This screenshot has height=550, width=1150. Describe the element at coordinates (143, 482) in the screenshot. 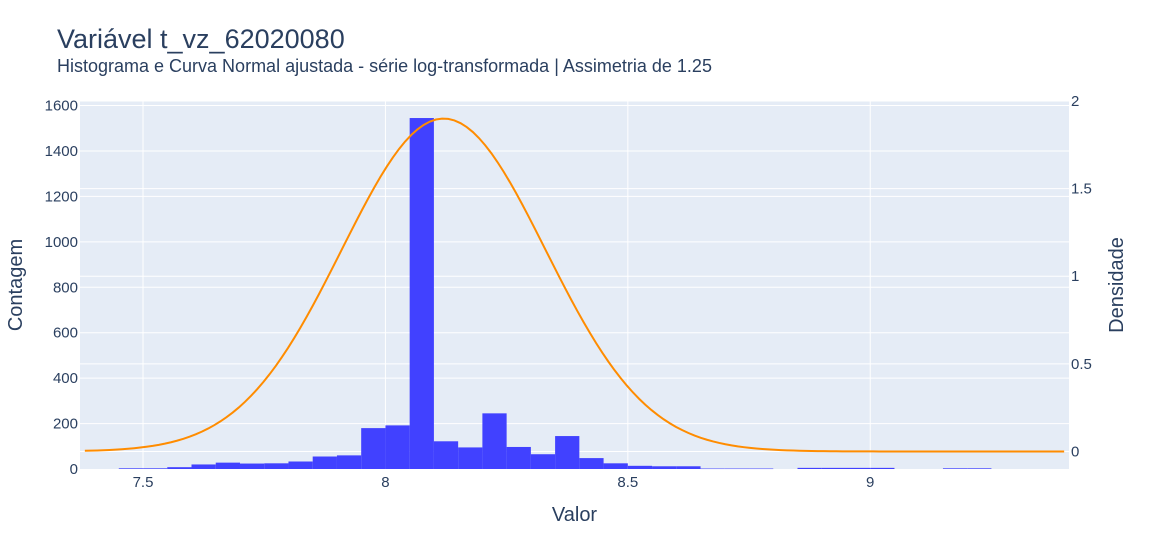

I see `x-tick-label: 7.5` at that location.